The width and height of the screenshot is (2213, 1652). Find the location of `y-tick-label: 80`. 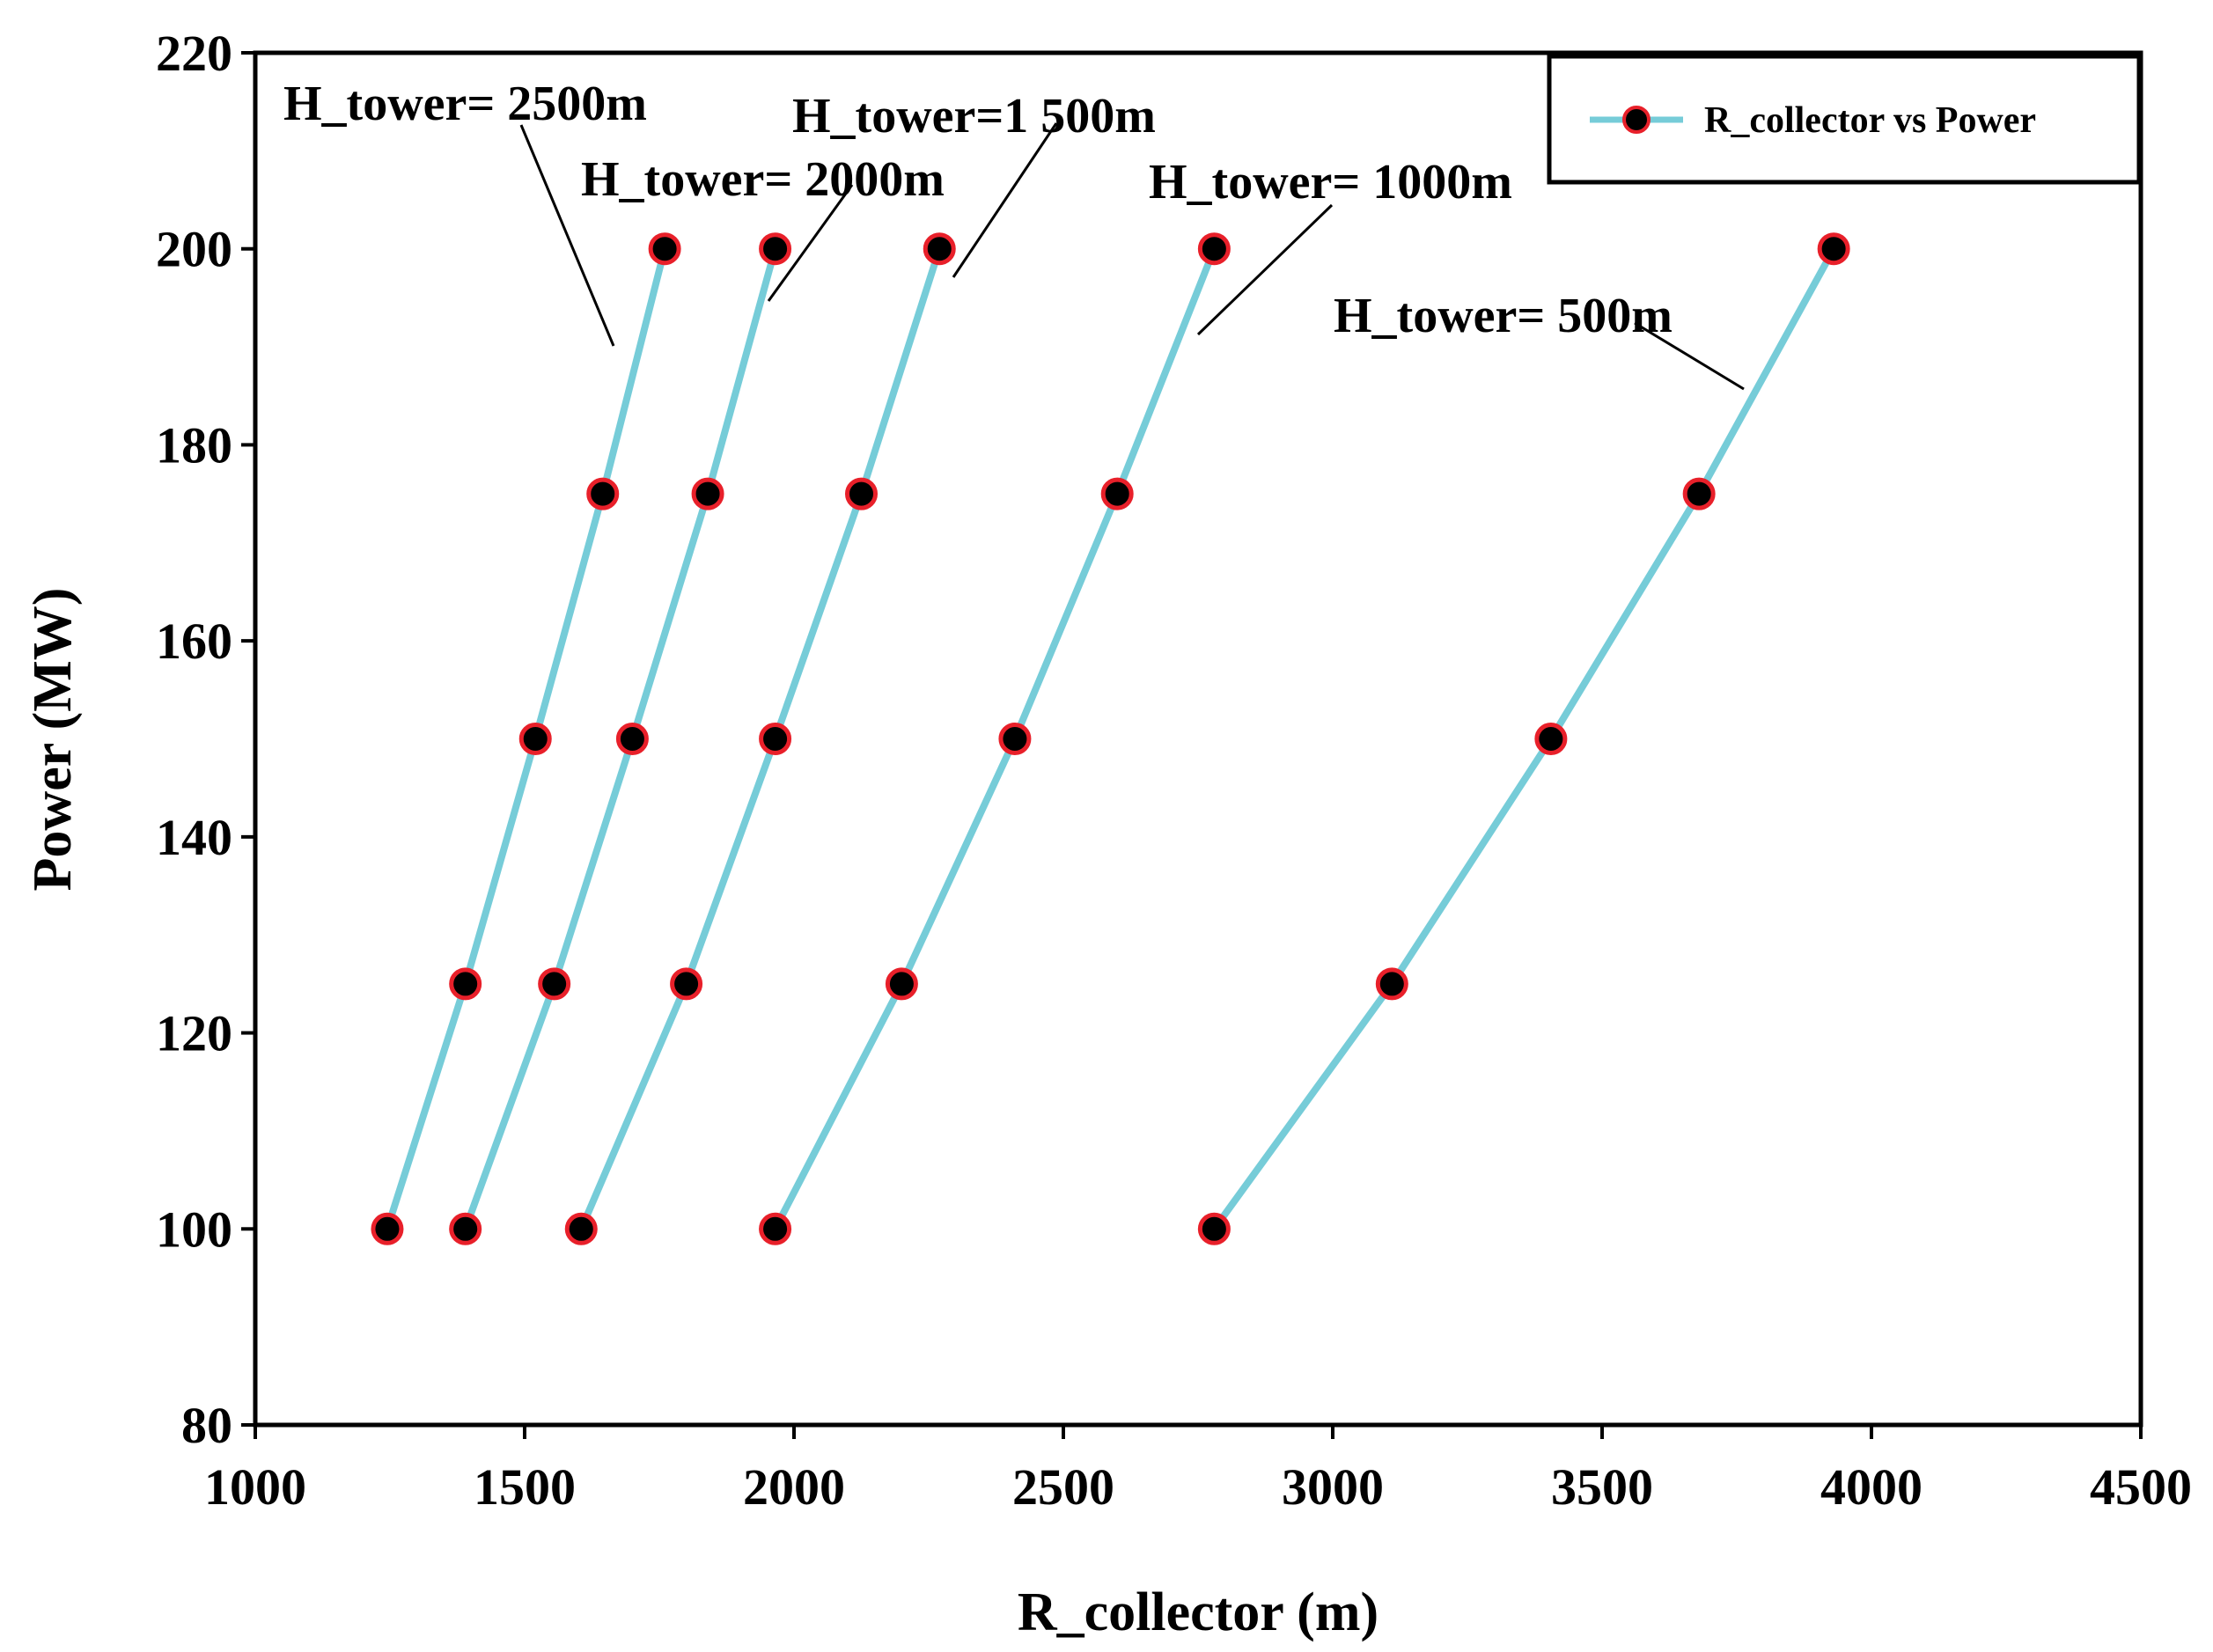

y-tick-label: 80 is located at coordinates (207, 1425).